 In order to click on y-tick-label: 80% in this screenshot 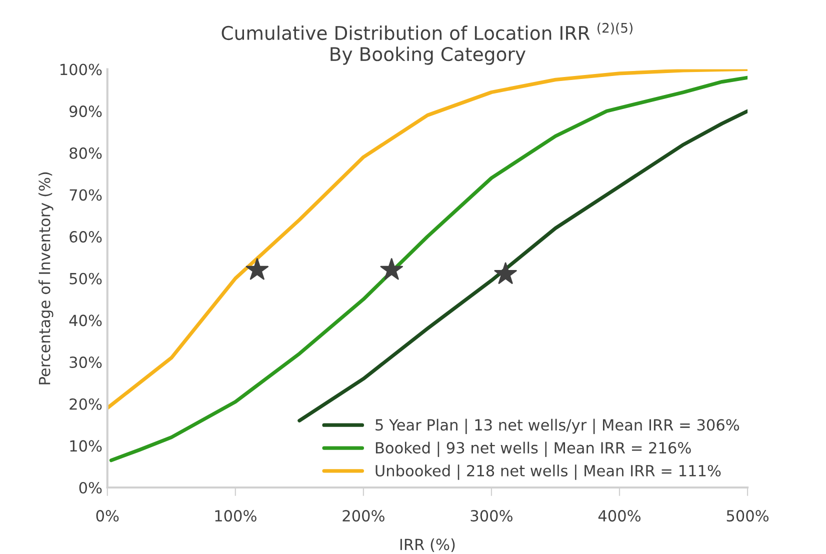, I will do `click(86, 153)`.